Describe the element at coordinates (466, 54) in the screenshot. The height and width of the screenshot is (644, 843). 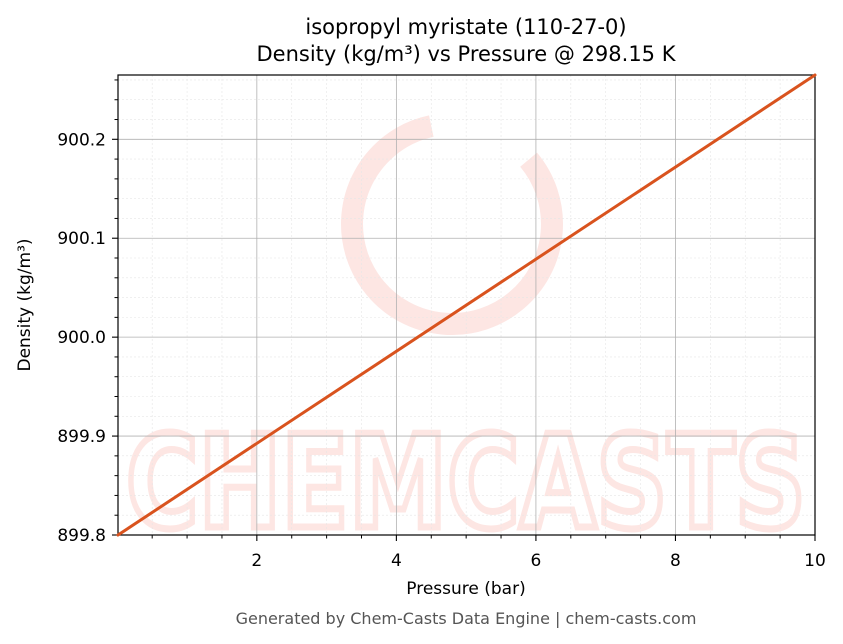
I see `chart-subtitle: Density (kg/m³) vs Pressure @ 298.15 K` at that location.